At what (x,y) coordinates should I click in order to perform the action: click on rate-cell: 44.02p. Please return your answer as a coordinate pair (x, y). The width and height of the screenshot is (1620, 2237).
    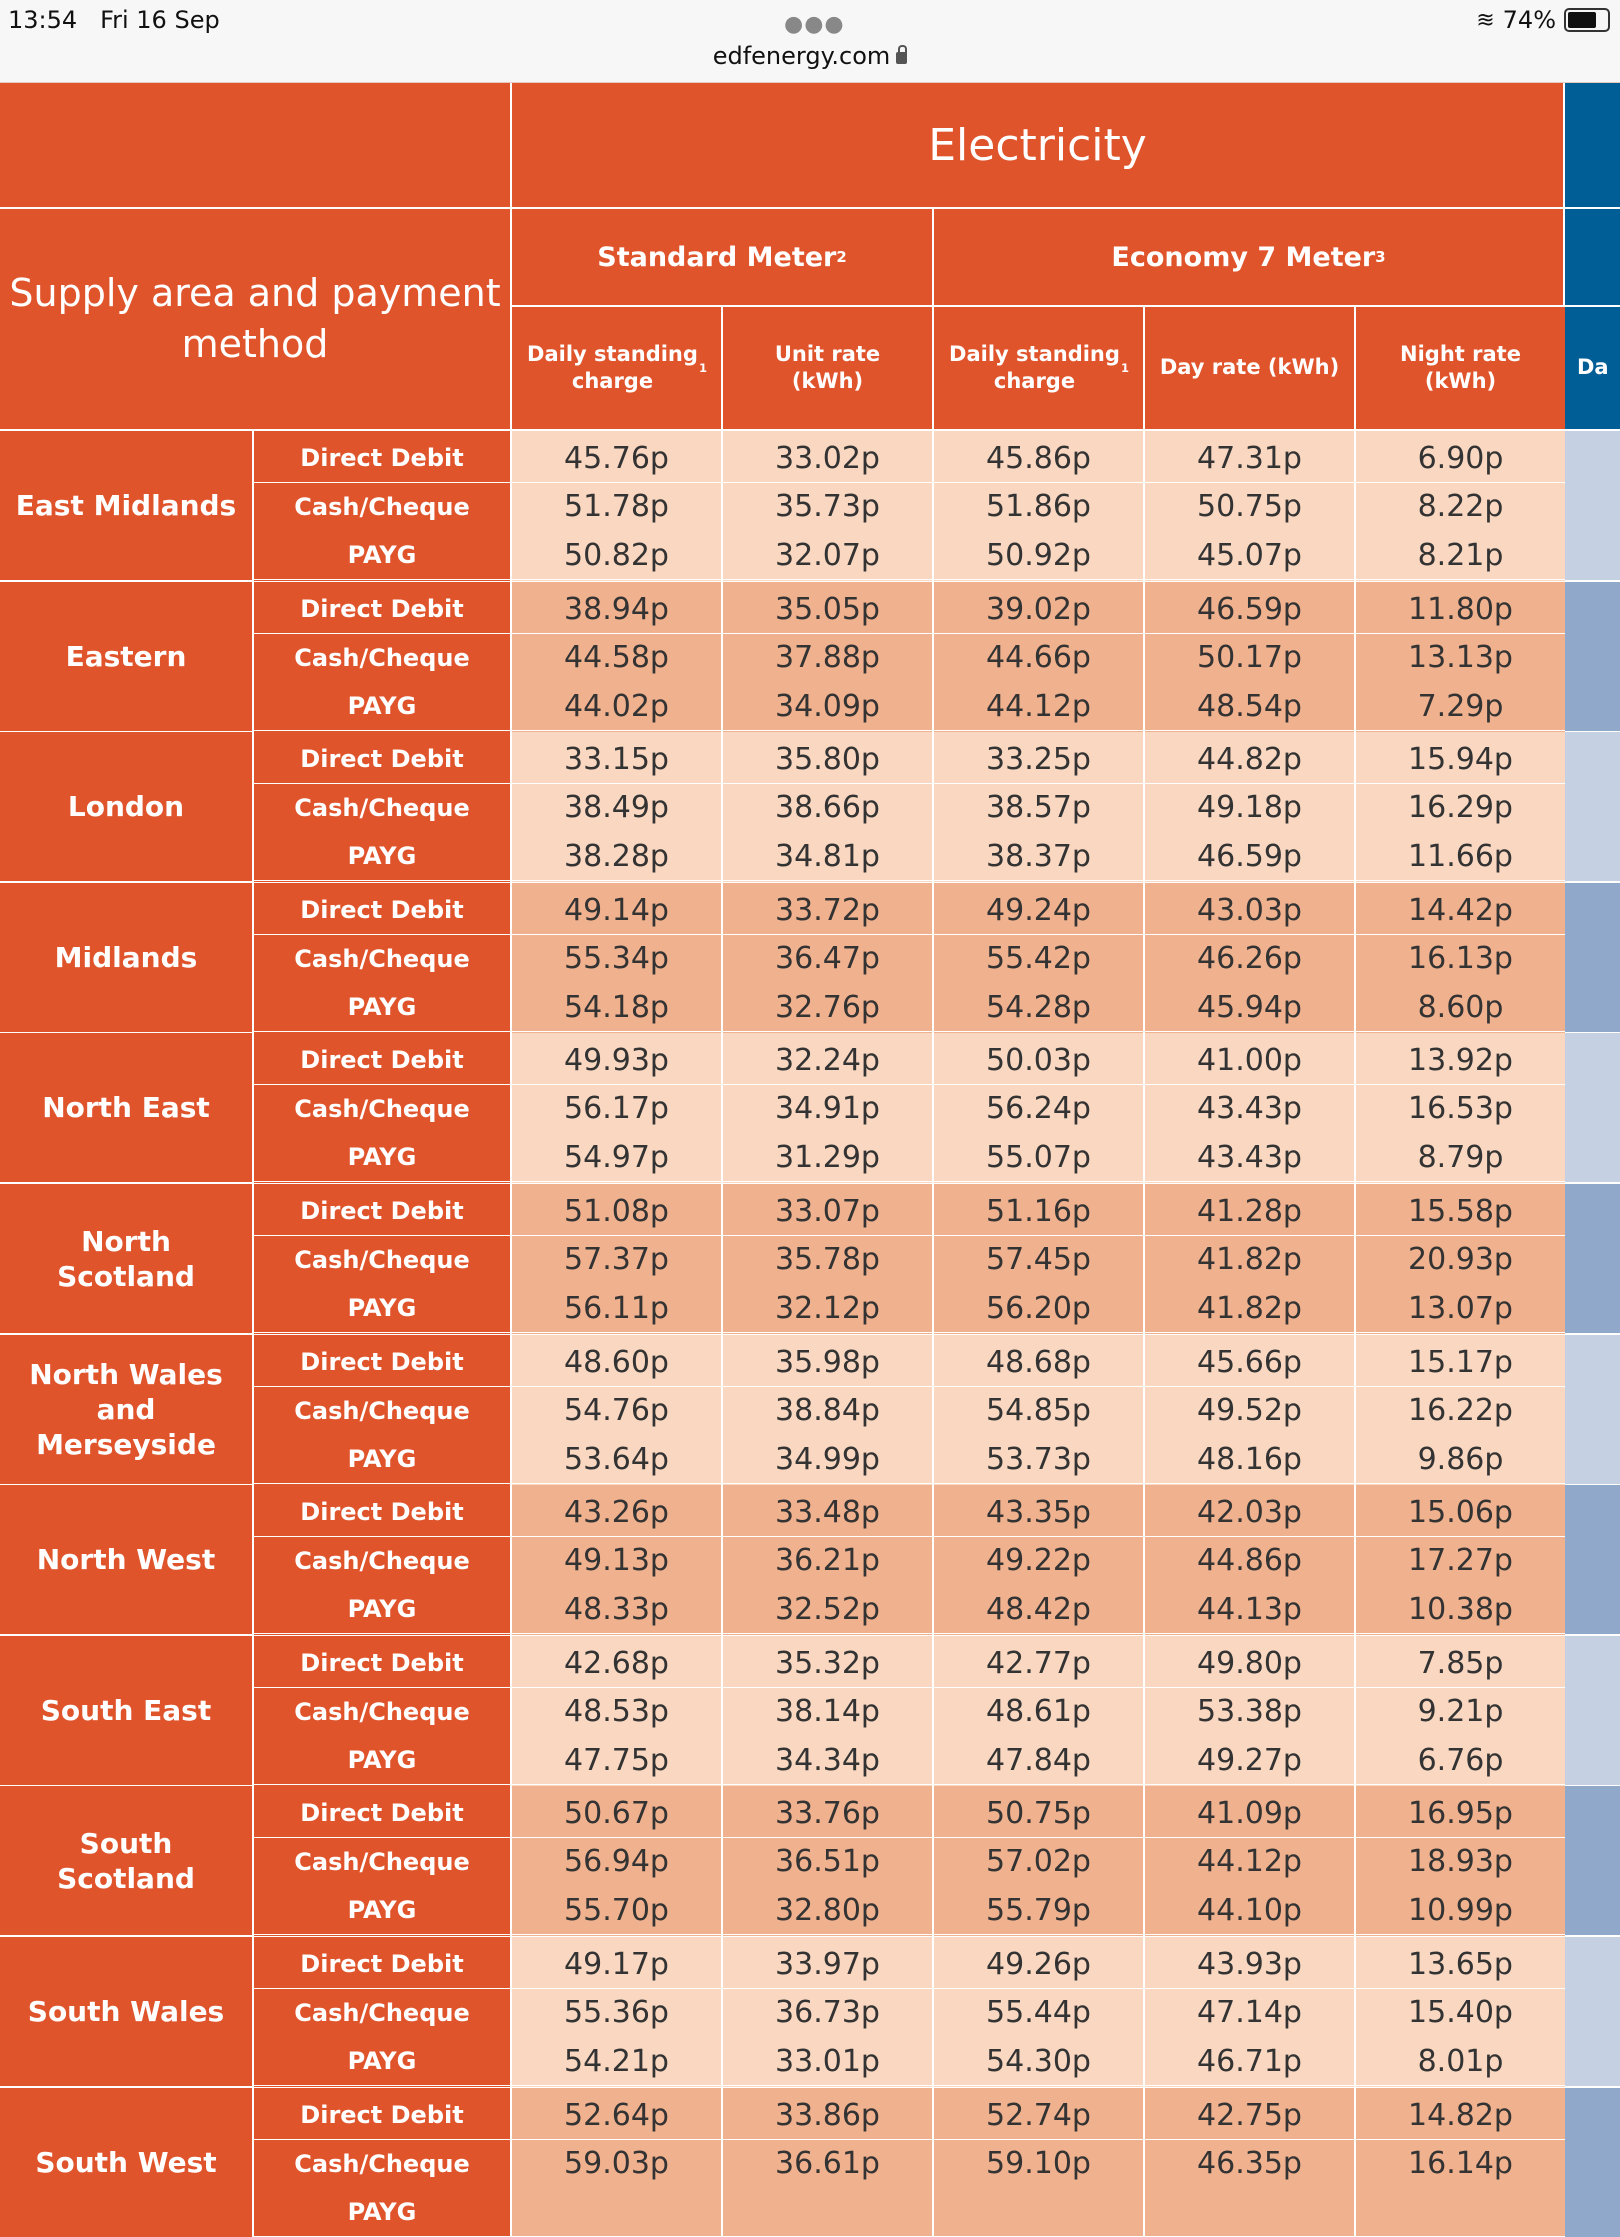
    Looking at the image, I should click on (616, 706).